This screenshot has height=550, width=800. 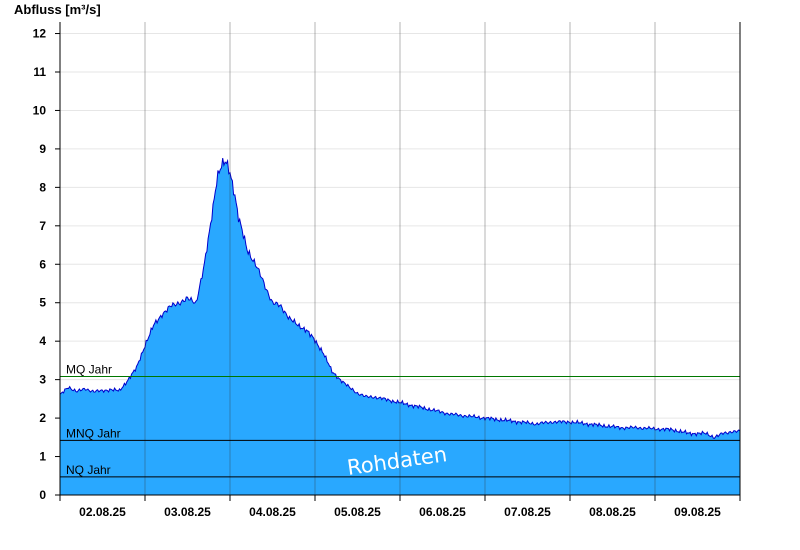 What do you see at coordinates (88, 470) in the screenshot?
I see `reference-line-label: NQ Jahr` at bounding box center [88, 470].